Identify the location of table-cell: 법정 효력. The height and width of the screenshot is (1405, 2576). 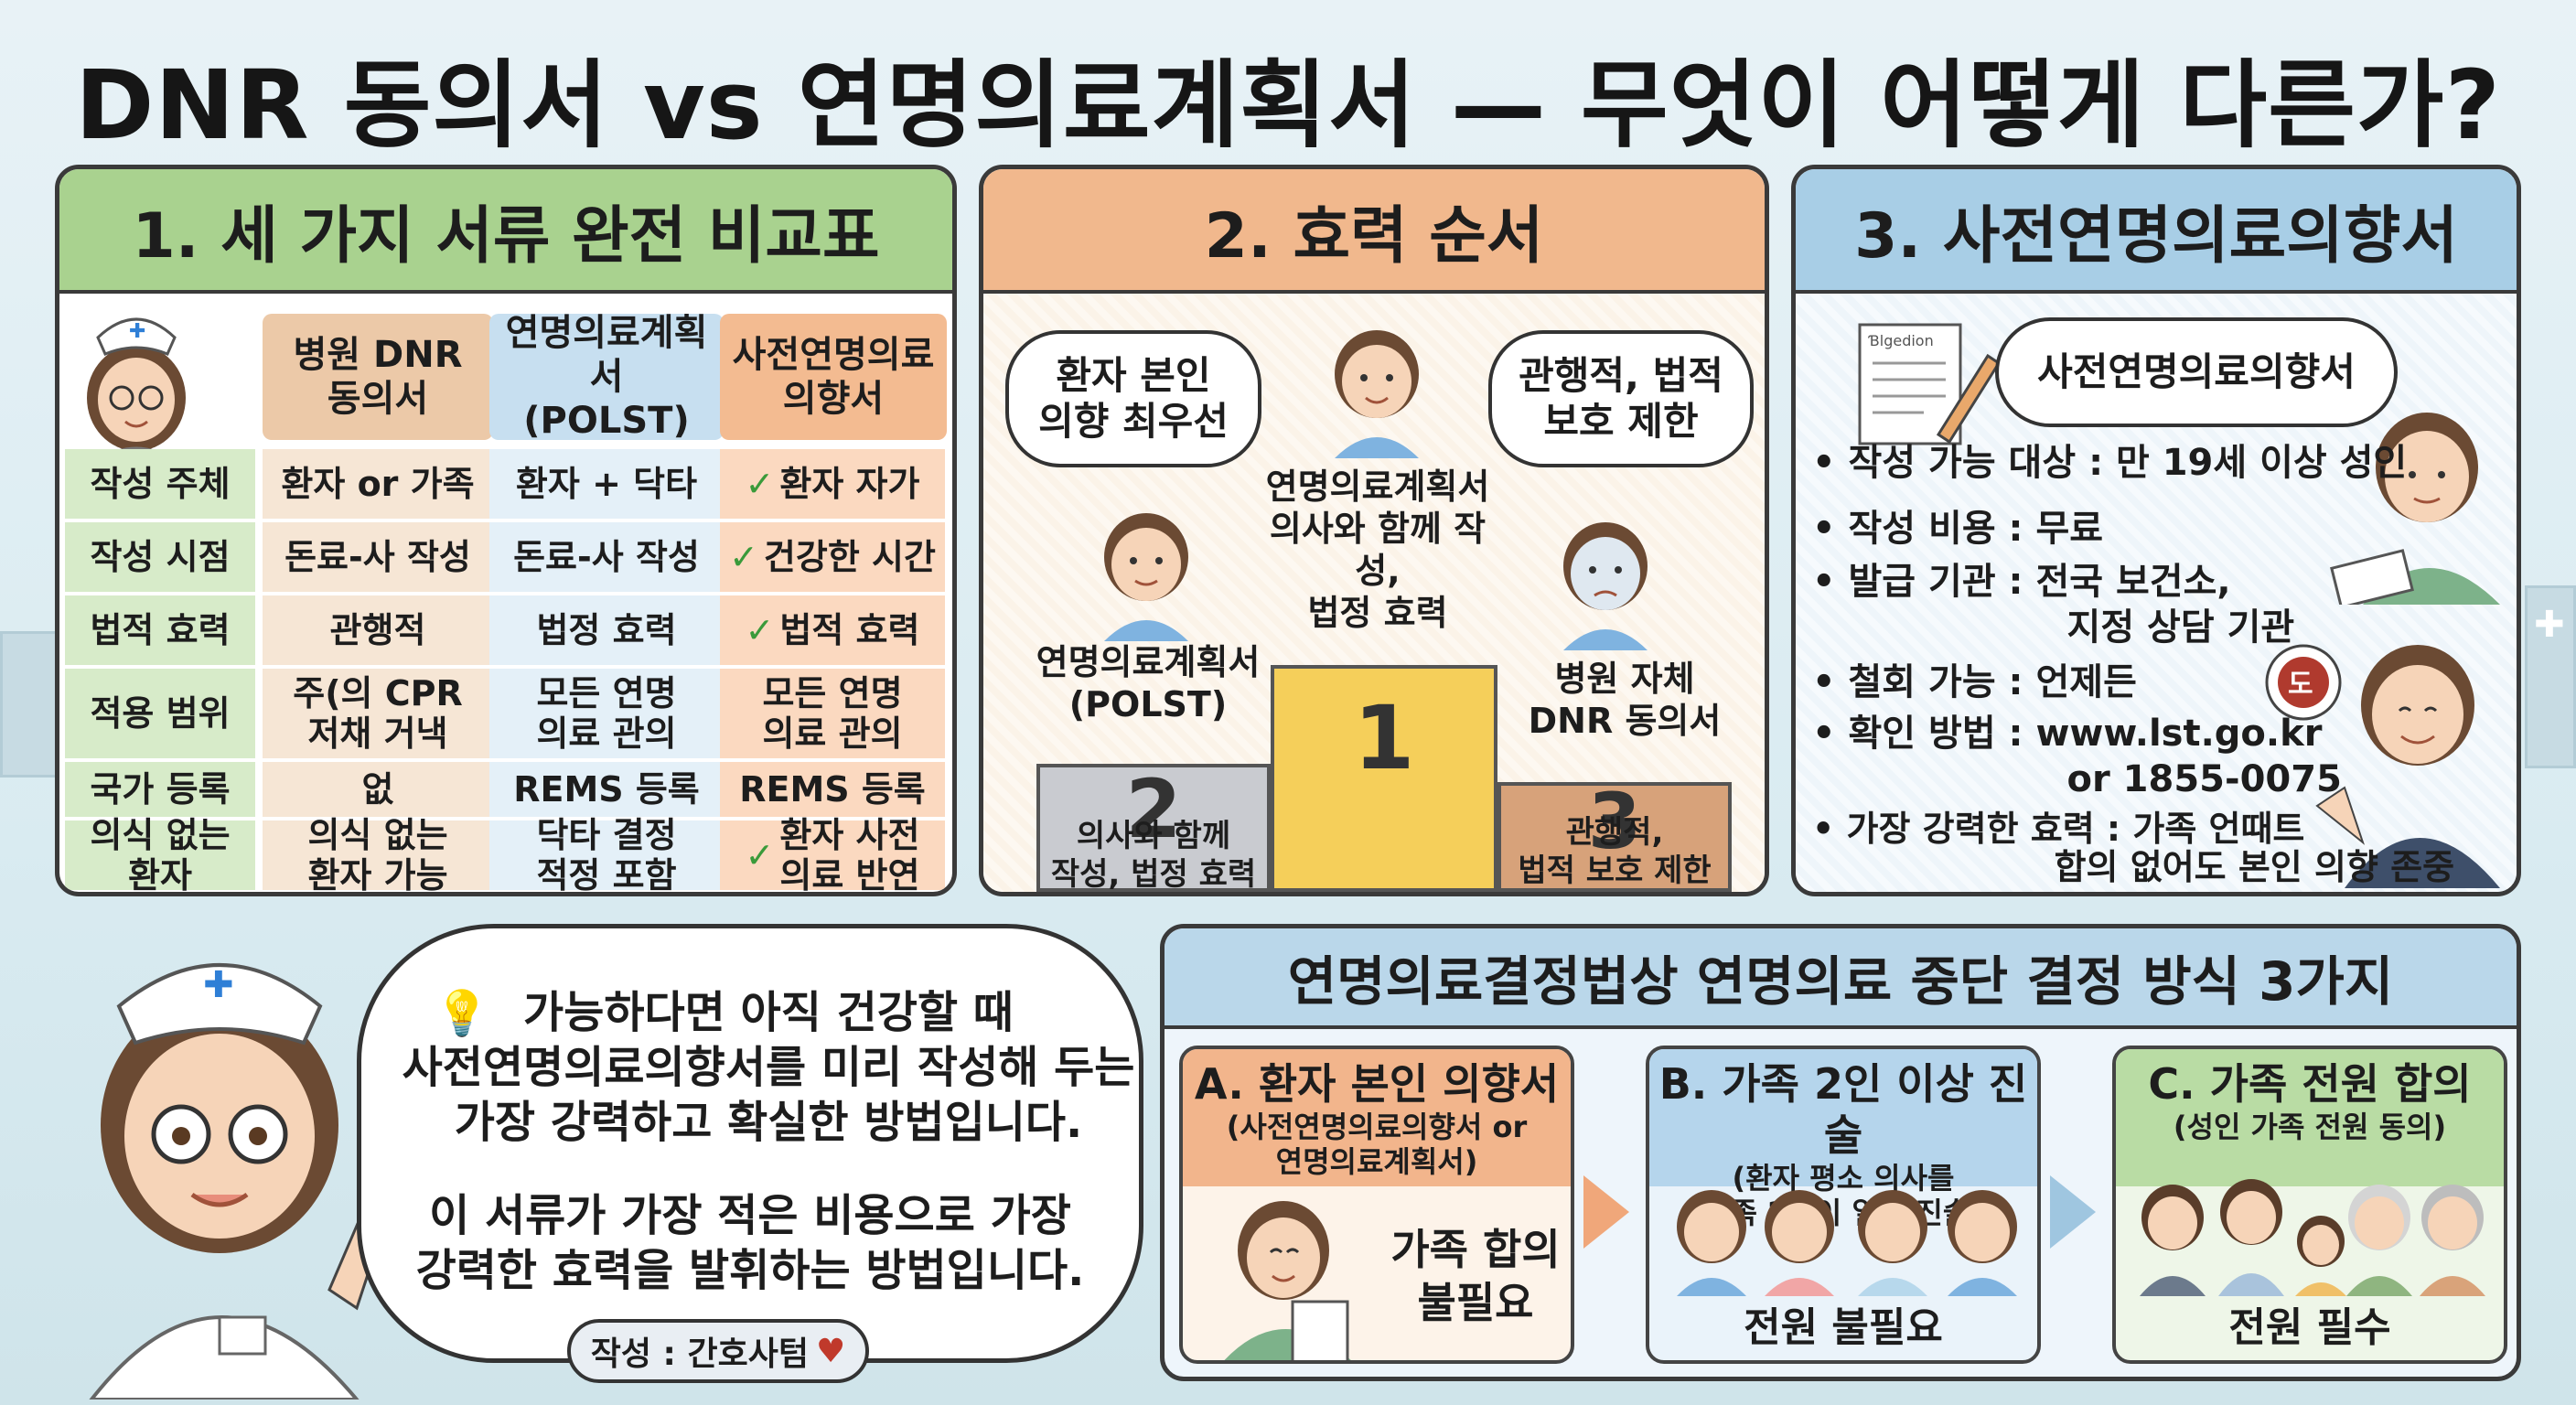
(607, 630).